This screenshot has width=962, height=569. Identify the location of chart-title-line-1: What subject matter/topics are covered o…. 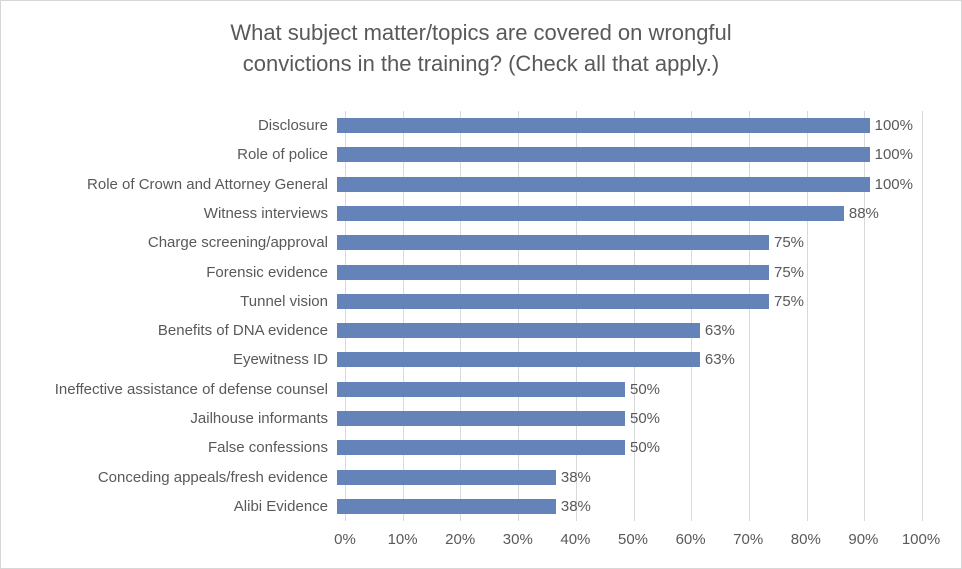
(481, 32).